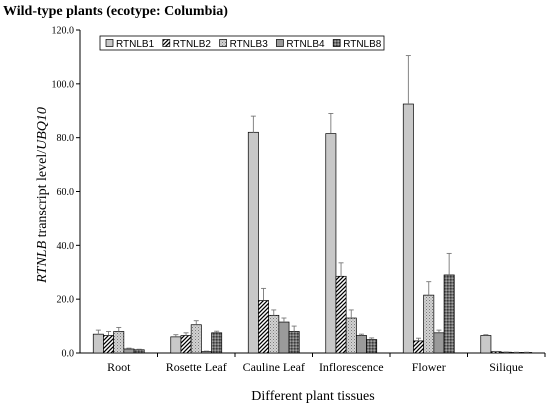 Image resolution: width=550 pixels, height=405 pixels. Describe the element at coordinates (284, 337) in the screenshot. I see `bar-rtnlb4-cauline-leaf` at that location.